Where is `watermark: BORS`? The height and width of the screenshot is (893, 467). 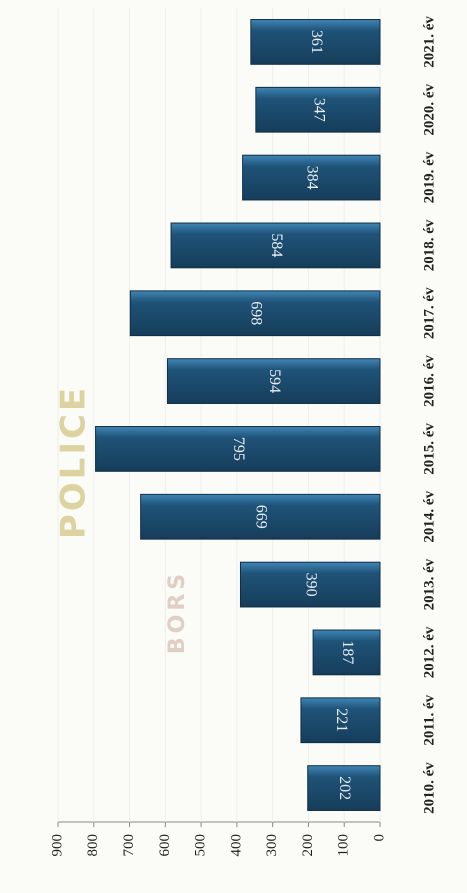 watermark: BORS is located at coordinates (177, 612).